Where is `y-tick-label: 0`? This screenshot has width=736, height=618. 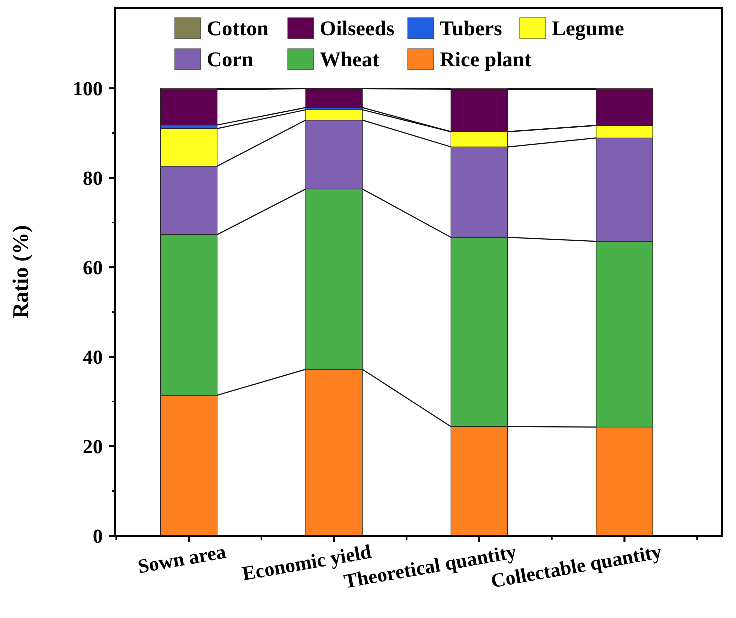
y-tick-label: 0 is located at coordinates (98, 537).